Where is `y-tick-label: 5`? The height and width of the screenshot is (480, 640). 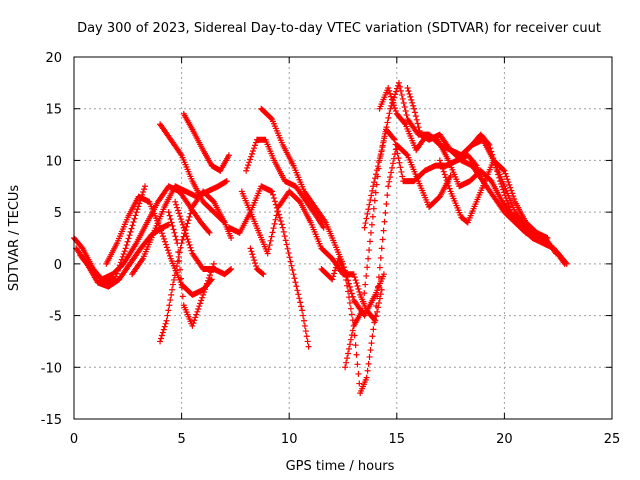
y-tick-label: 5 is located at coordinates (58, 213).